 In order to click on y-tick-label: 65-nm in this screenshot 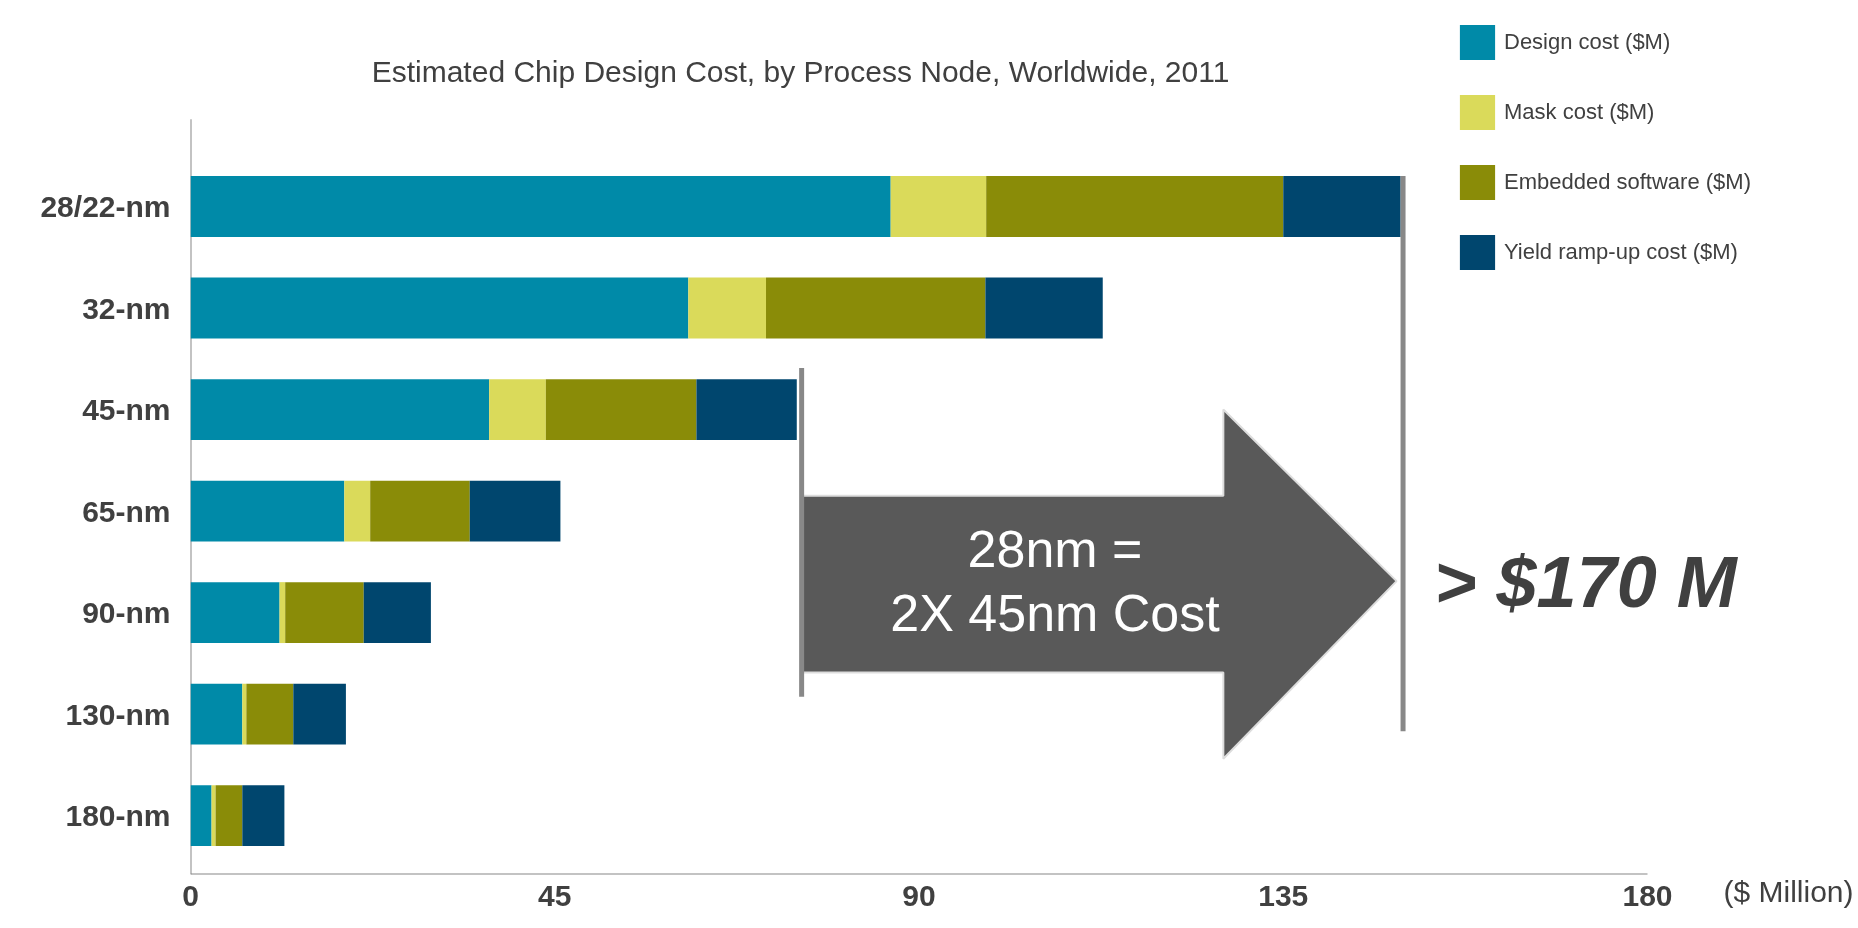, I will do `click(126, 511)`.